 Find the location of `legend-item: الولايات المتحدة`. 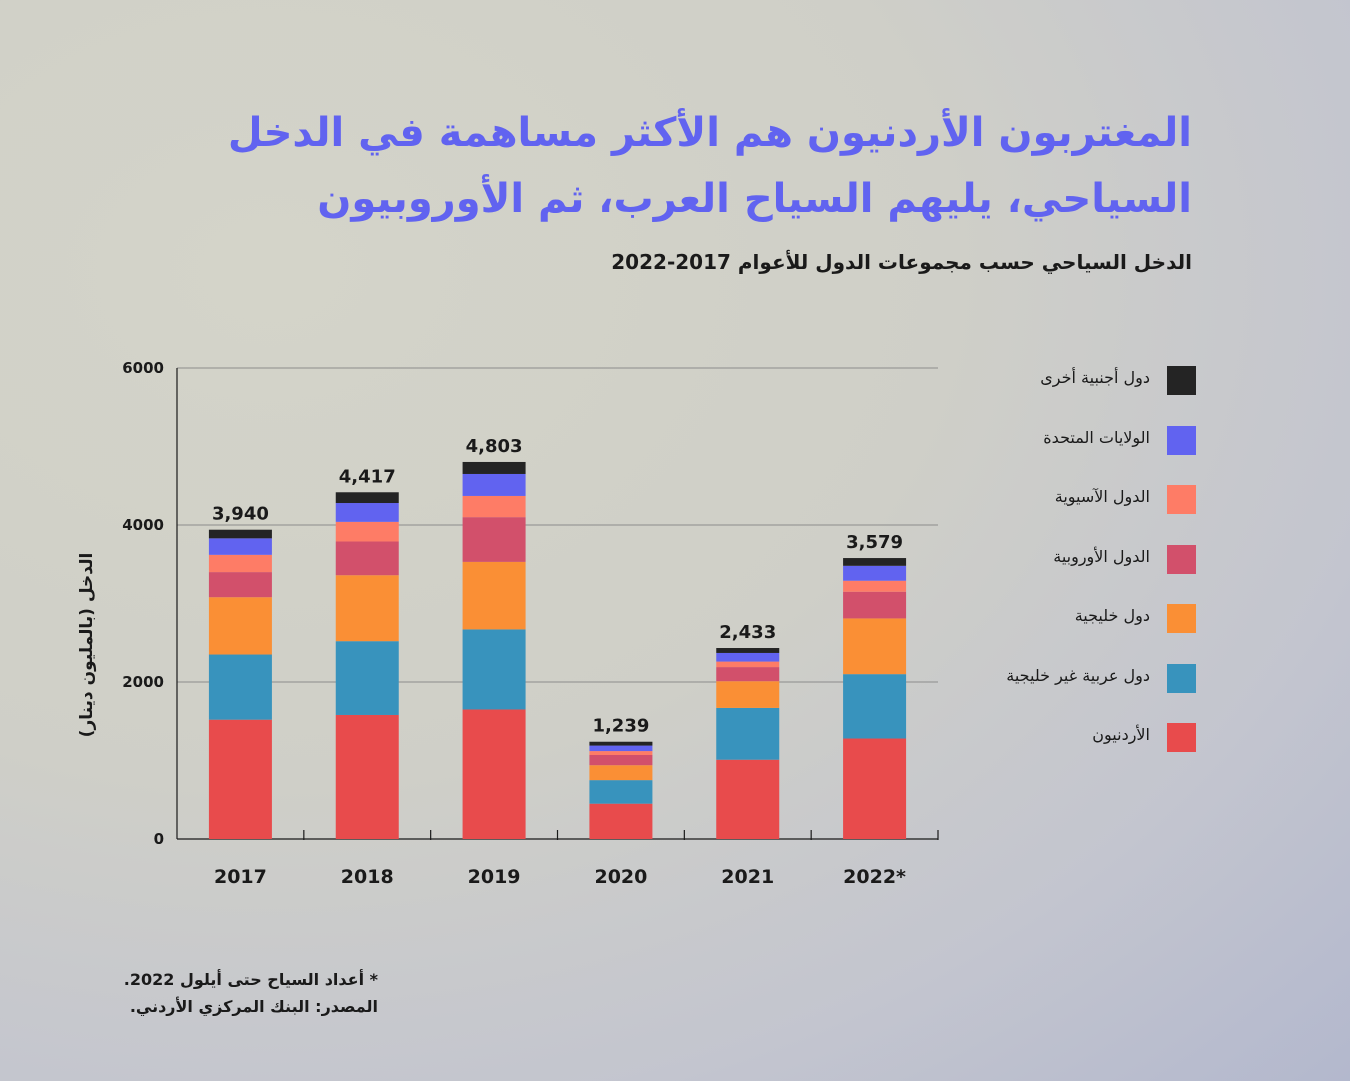

legend-item: الولايات المتحدة is located at coordinates (1078, 455).